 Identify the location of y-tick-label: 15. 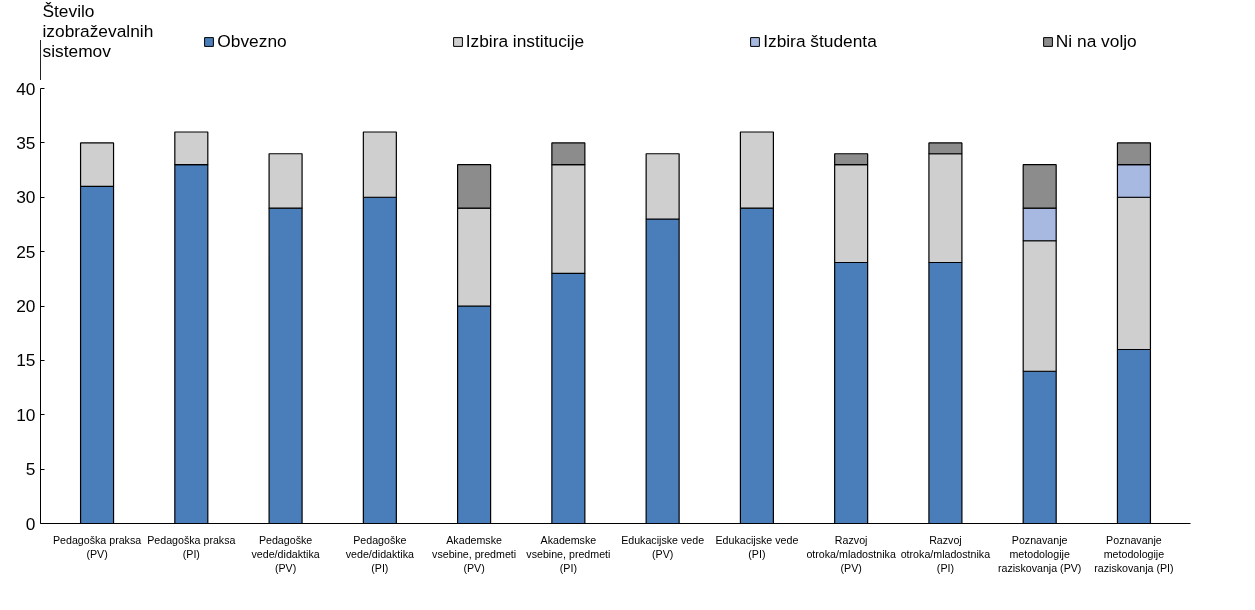
(26, 360).